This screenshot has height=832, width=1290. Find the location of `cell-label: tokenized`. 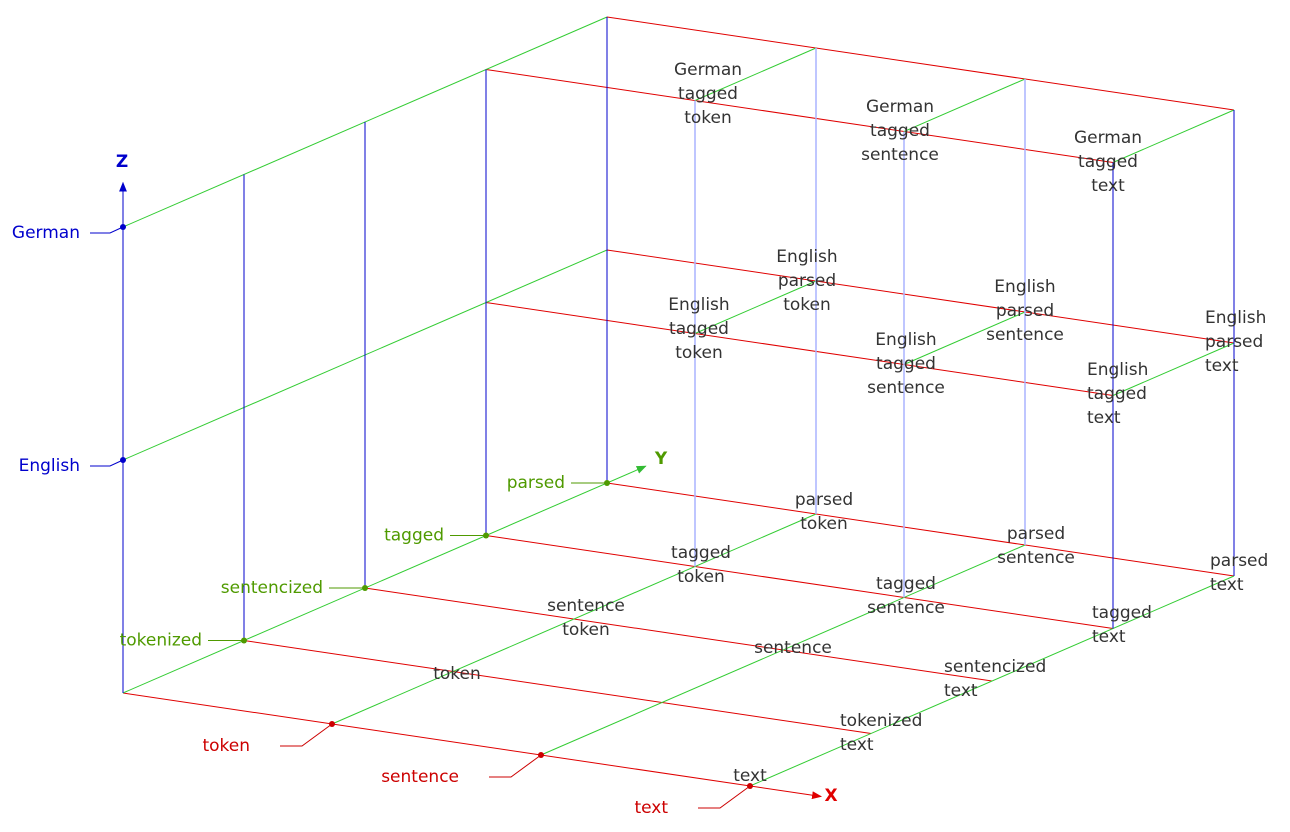

cell-label: tokenized is located at coordinates (881, 721).